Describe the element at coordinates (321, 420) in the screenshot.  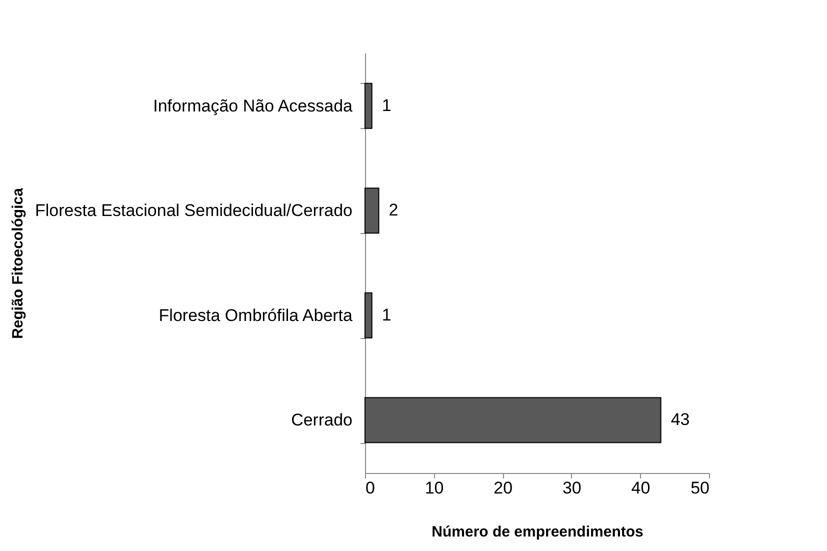
I see `y-tick-label: Cerrado` at that location.